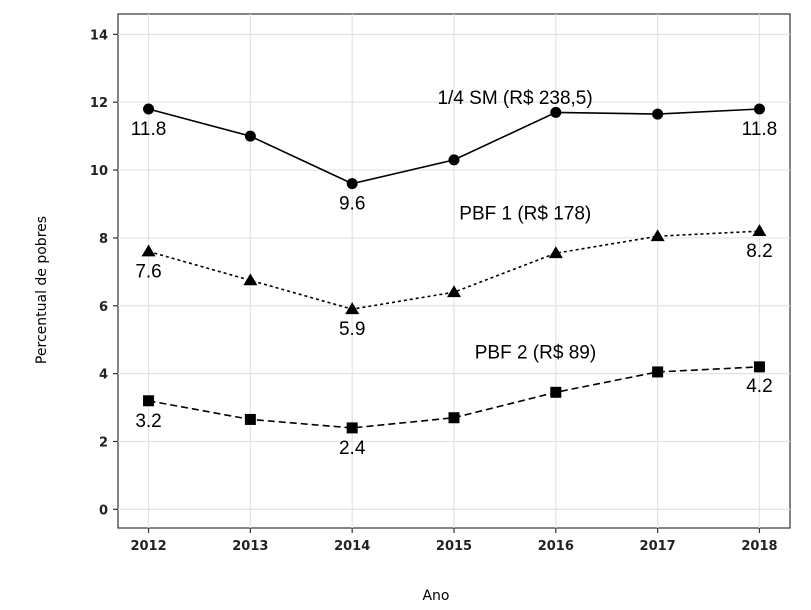  What do you see at coordinates (759, 251) in the screenshot?
I see `data-label: 8.2` at bounding box center [759, 251].